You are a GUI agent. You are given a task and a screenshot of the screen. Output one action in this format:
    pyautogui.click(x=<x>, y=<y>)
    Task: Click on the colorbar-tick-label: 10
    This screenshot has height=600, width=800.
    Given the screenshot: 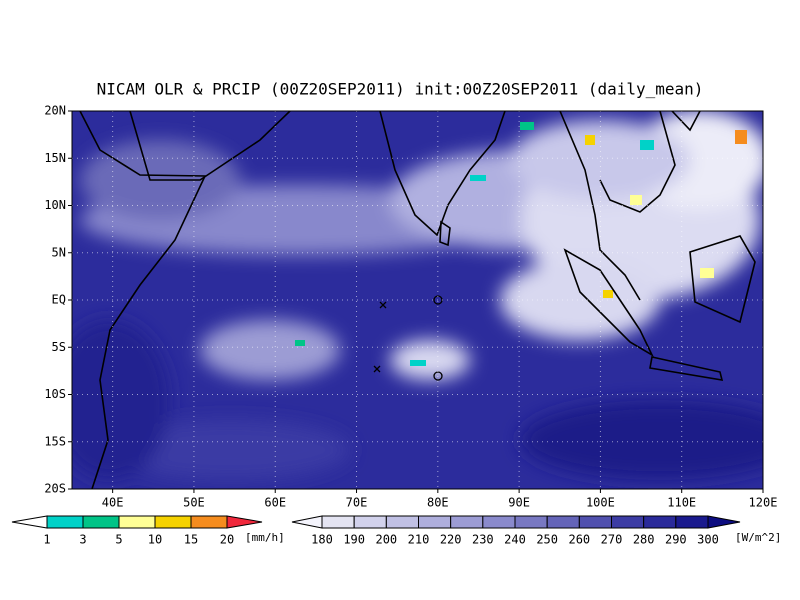 What is the action you would take?
    pyautogui.click(x=155, y=540)
    